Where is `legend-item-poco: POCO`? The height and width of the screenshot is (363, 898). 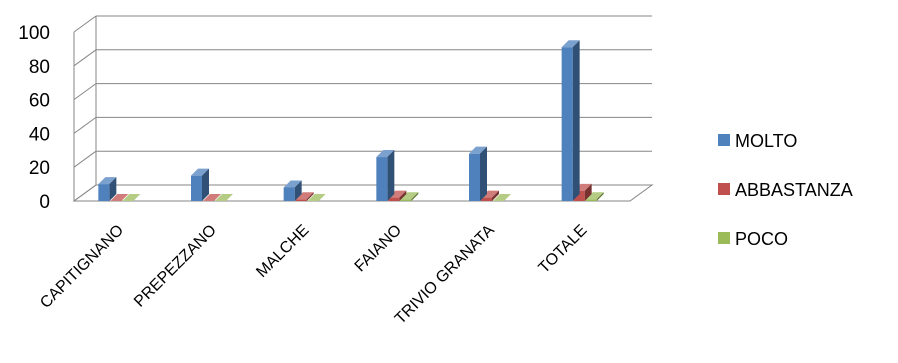 legend-item-poco: POCO is located at coordinates (753, 239).